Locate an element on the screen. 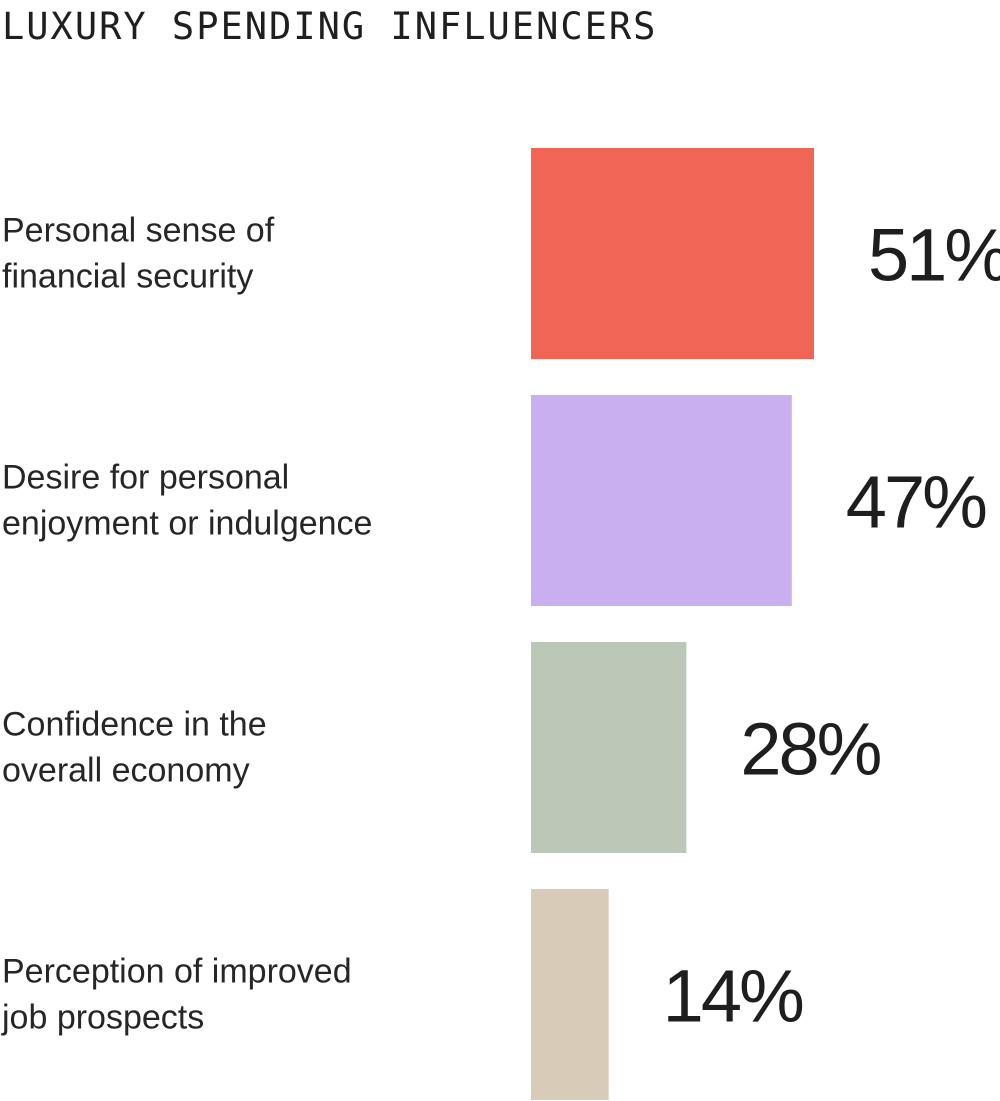  bar-perception-of-improved is located at coordinates (570, 994).